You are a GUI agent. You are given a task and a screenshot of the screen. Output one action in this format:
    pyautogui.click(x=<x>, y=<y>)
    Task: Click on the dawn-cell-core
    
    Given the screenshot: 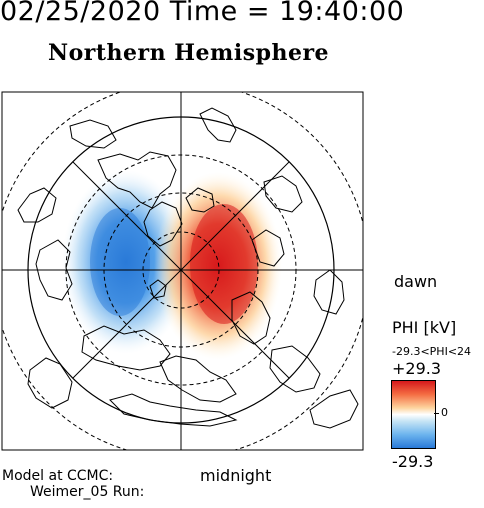 What is the action you would take?
    pyautogui.click(x=120, y=262)
    